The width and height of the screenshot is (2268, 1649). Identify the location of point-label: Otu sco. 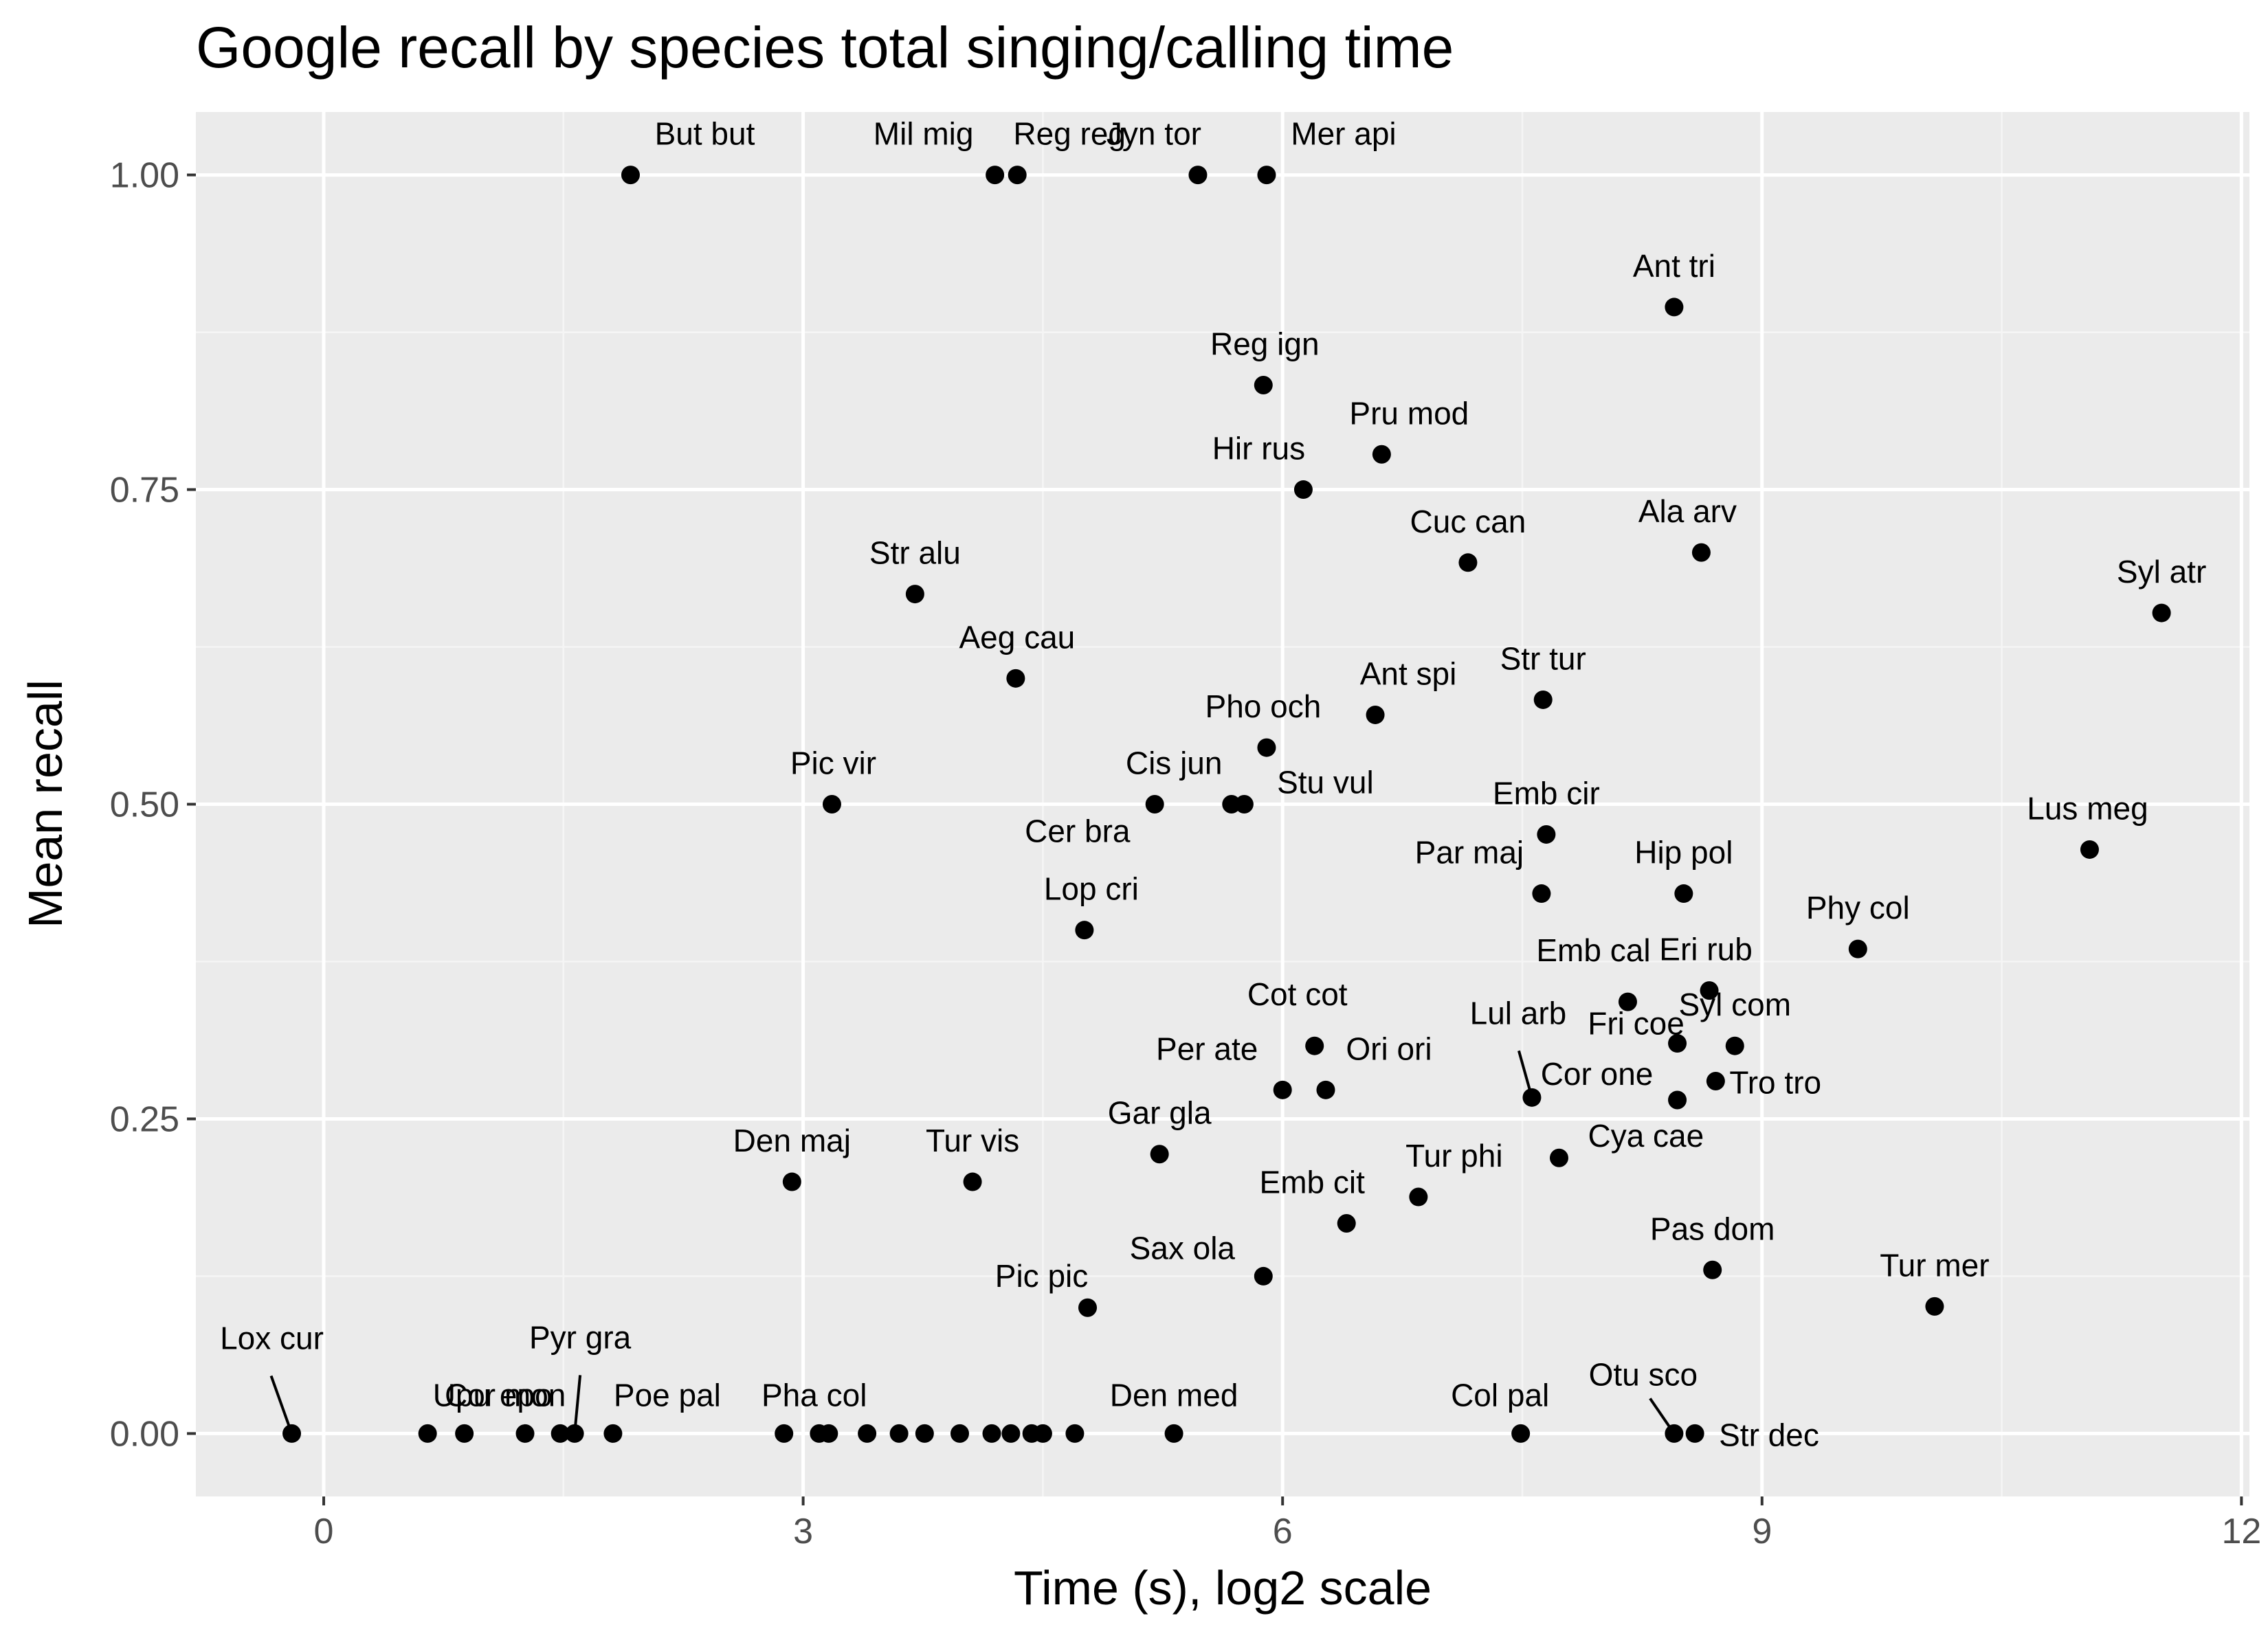
(1643, 1374).